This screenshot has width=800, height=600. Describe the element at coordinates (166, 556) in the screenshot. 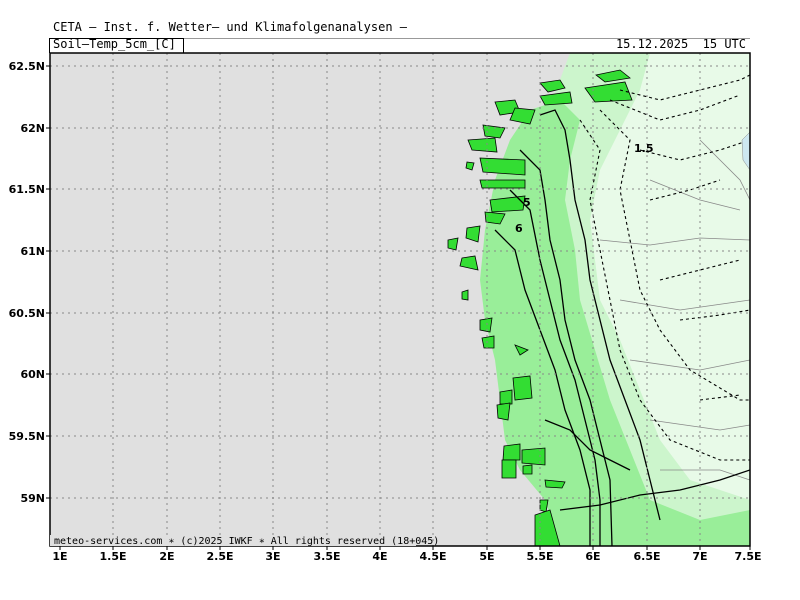

I see `x-tick-label: 2E` at that location.